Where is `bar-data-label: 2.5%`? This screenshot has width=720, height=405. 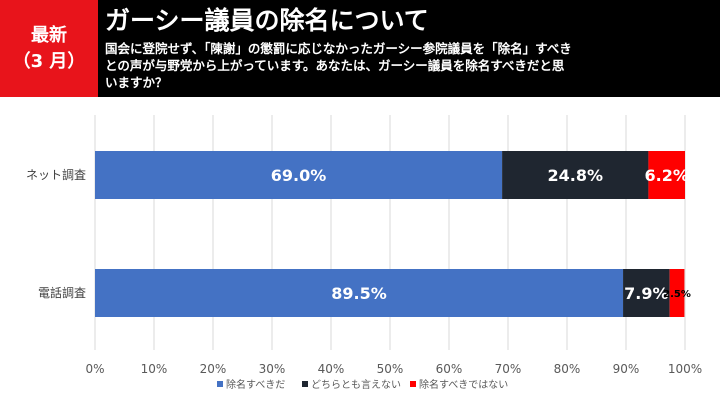
bar-data-label: 2.5% is located at coordinates (677, 294).